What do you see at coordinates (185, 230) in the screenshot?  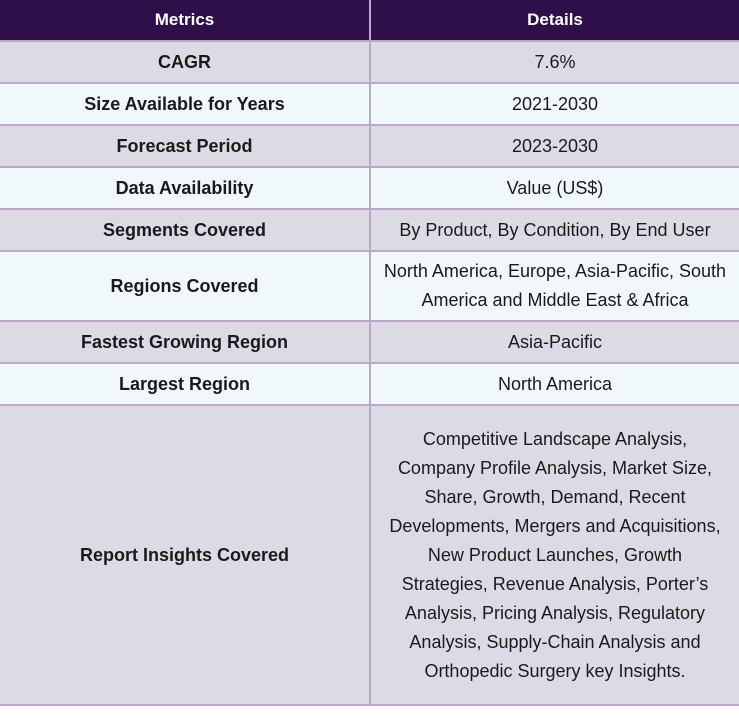 I see `metric-cell: Segments Covered` at bounding box center [185, 230].